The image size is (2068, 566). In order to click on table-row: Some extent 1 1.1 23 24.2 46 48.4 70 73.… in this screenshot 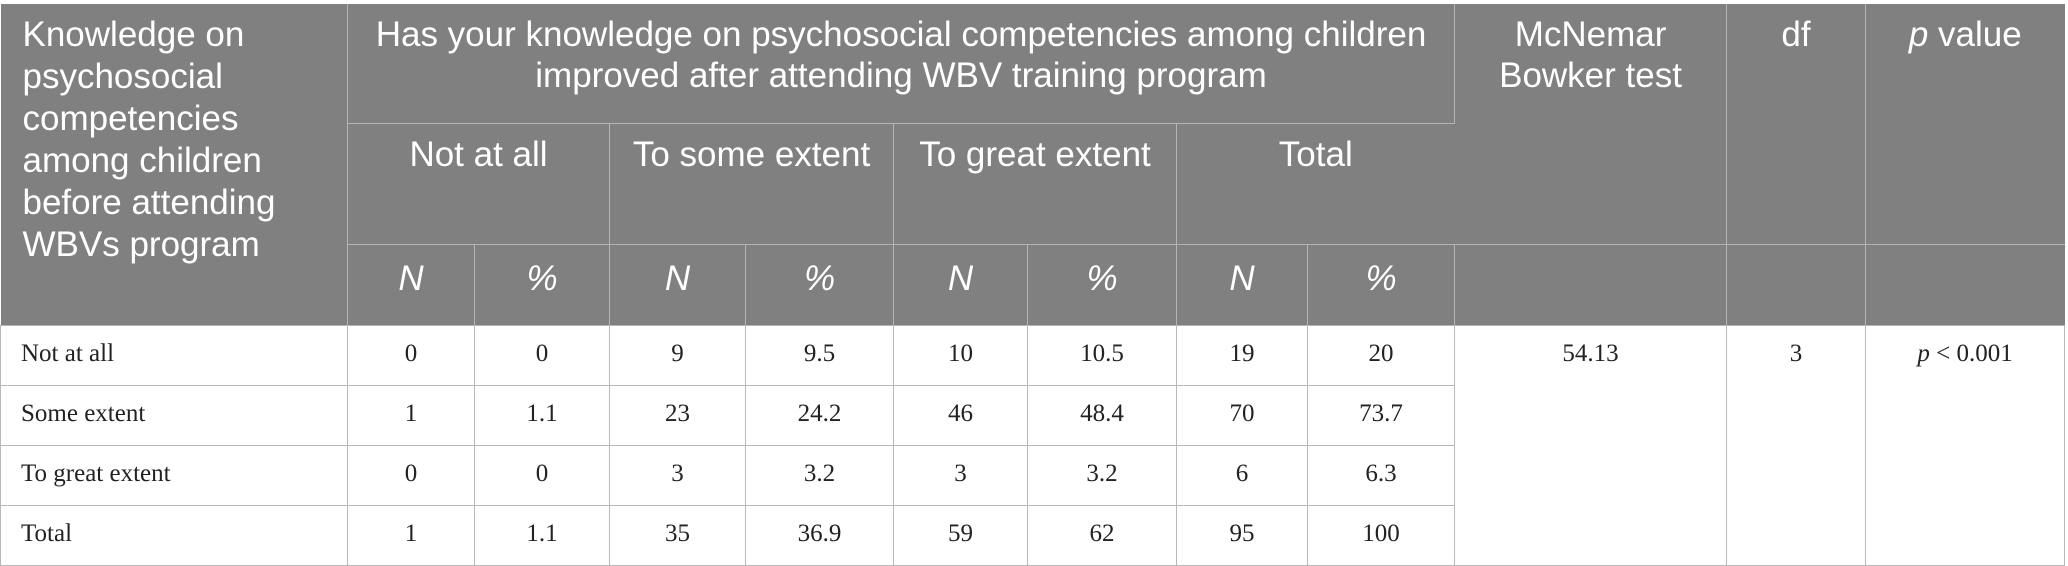, I will do `click(1032, 415)`.